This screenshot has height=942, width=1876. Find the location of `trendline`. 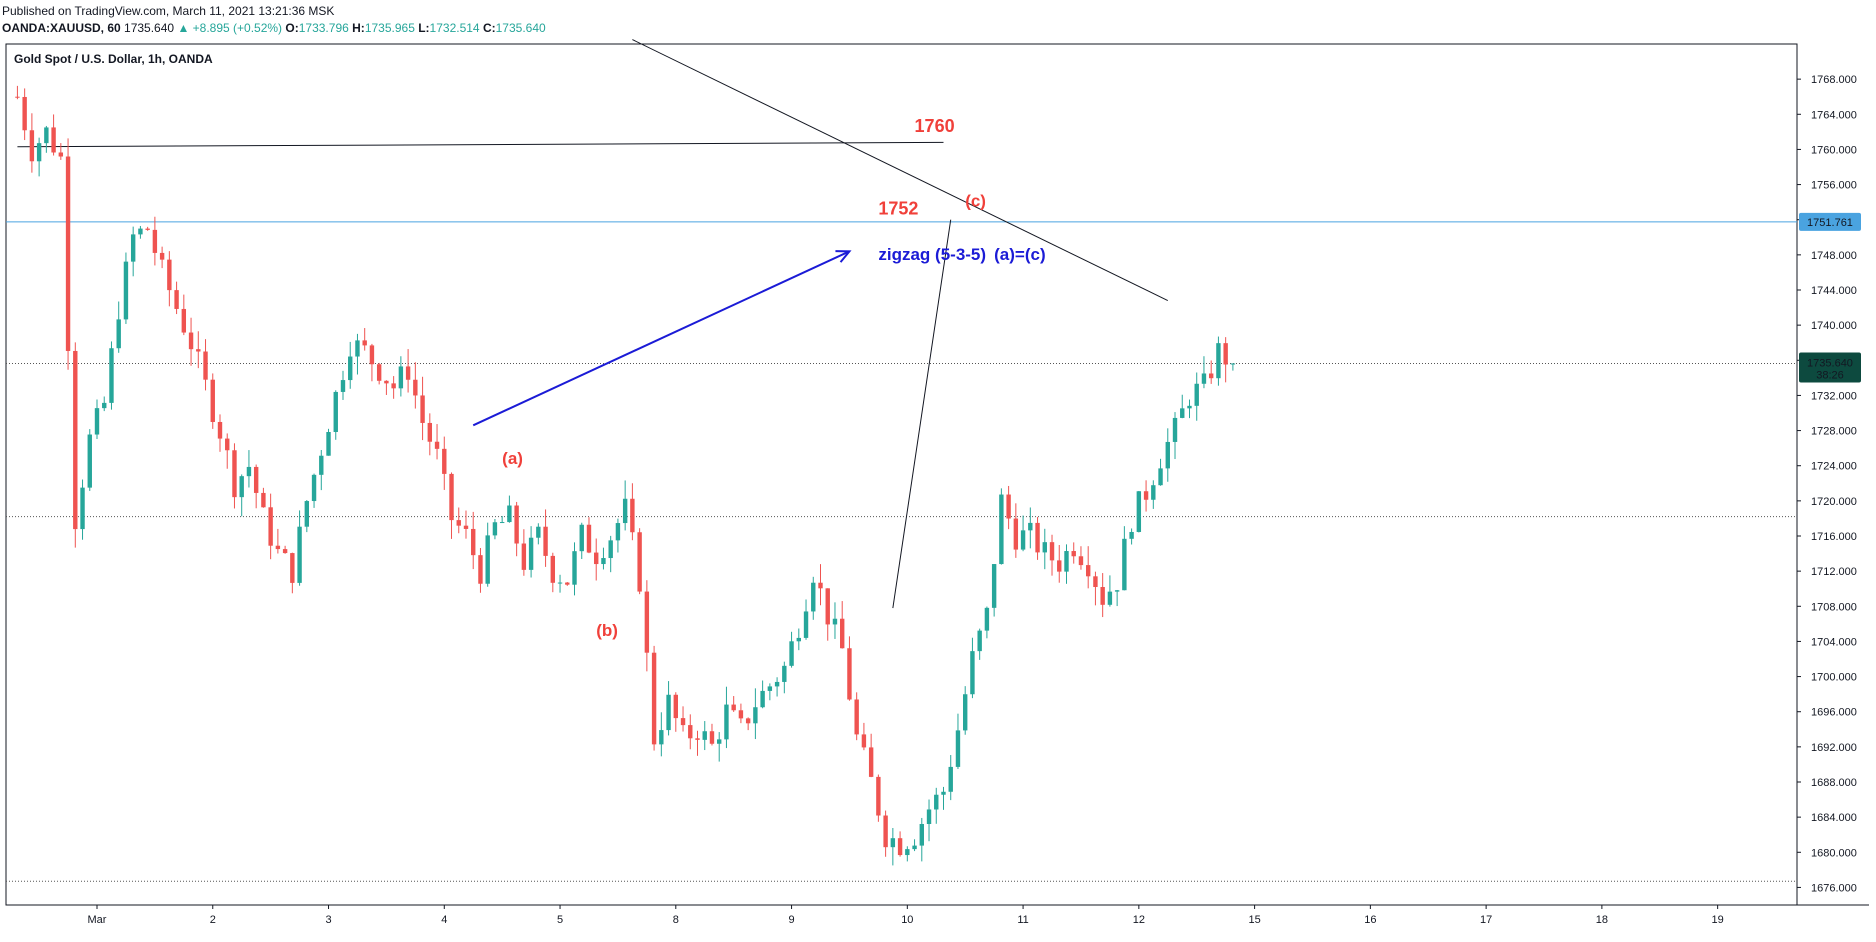

trendline is located at coordinates (922, 414).